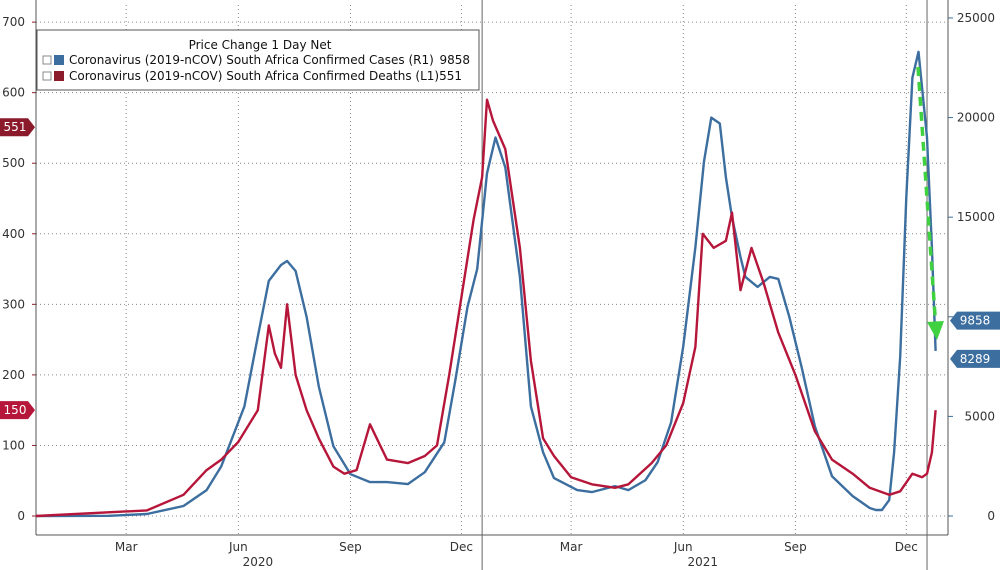 This screenshot has height=570, width=1000. I want to click on legend-box, so click(258, 60).